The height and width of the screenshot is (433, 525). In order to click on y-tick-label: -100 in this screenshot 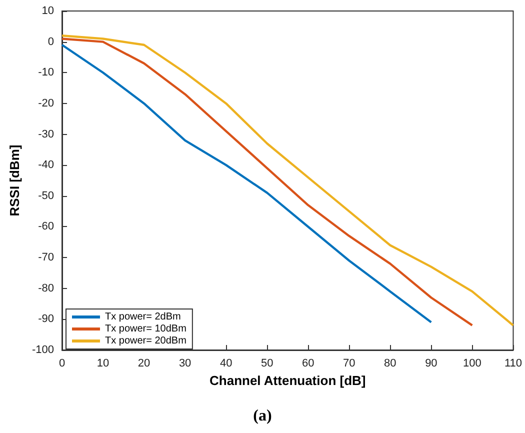, I will do `click(43, 350)`.